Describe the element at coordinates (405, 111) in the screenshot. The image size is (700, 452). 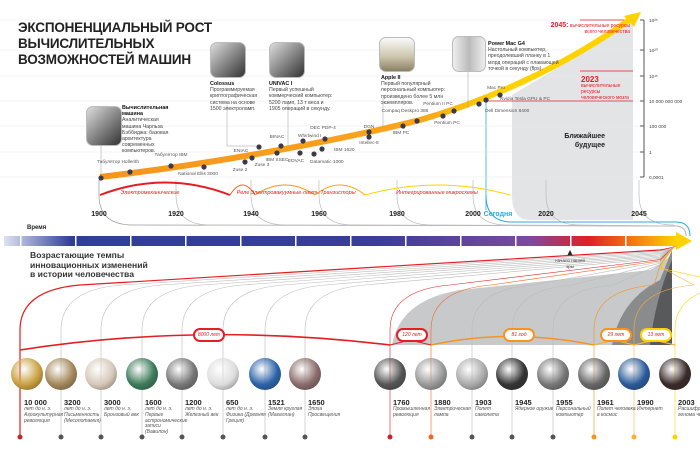
I see `machine-label: Compaq Deskpro 386` at that location.